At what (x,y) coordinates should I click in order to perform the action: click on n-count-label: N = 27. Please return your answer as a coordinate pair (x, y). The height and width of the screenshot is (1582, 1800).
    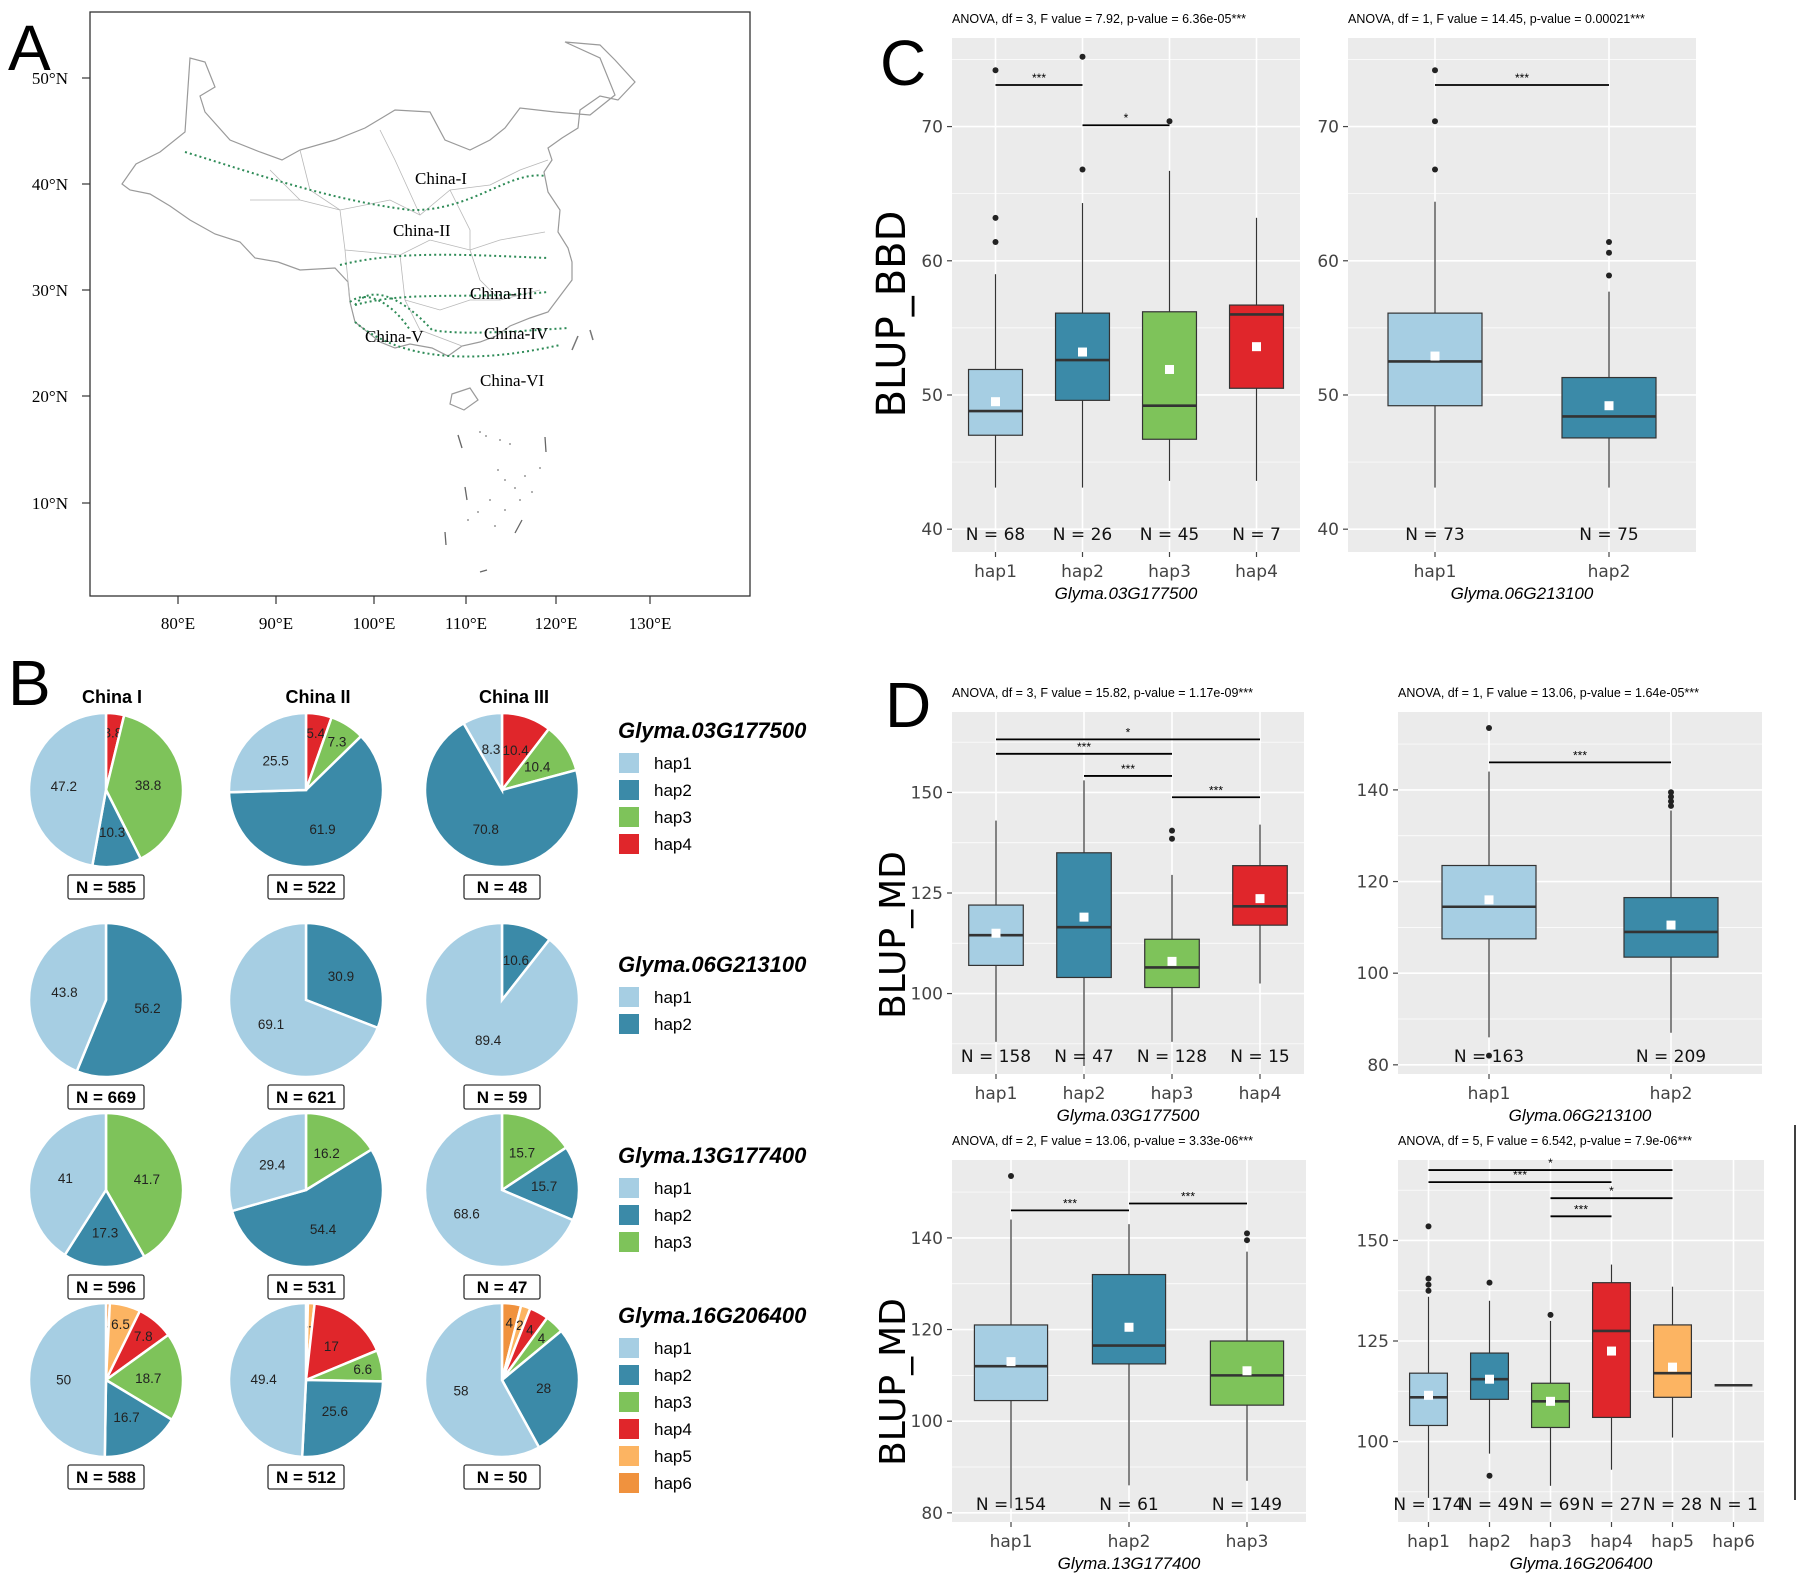
    Looking at the image, I should click on (1611, 1505).